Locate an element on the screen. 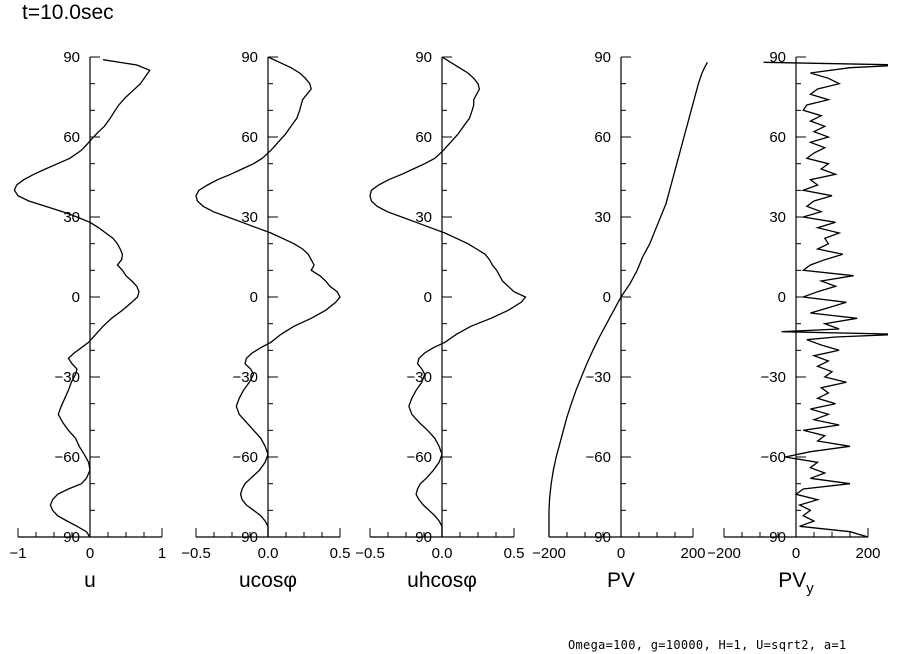  chart-title: t=10.0sec is located at coordinates (68, 12).